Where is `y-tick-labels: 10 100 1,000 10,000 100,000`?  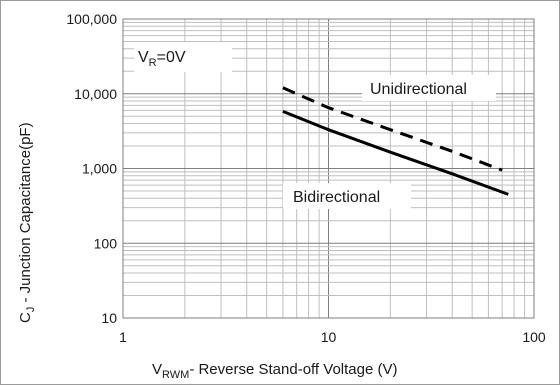 y-tick-labels: 10 100 1,000 10,000 100,000 is located at coordinates (91, 168).